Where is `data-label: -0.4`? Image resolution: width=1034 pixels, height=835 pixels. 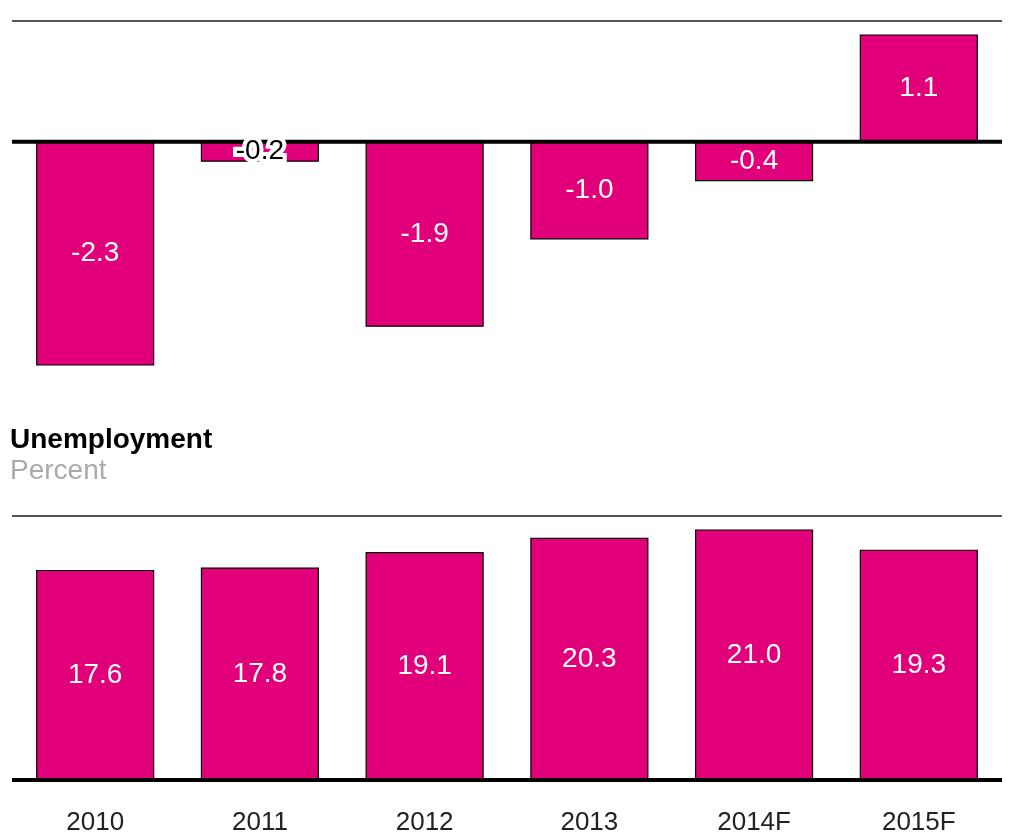 data-label: -0.4 is located at coordinates (754, 160).